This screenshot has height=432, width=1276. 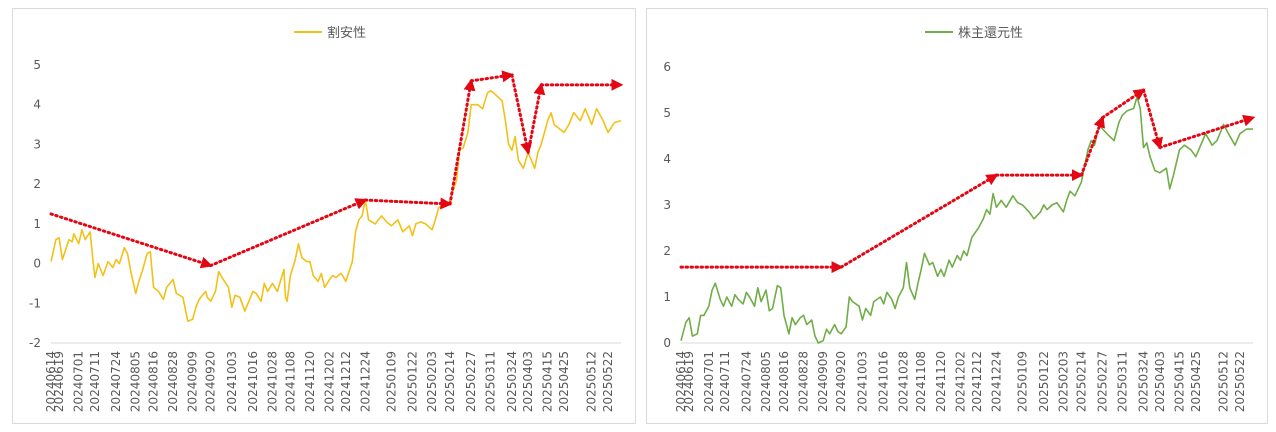 I want to click on legend: 割安性, so click(x=330, y=33).